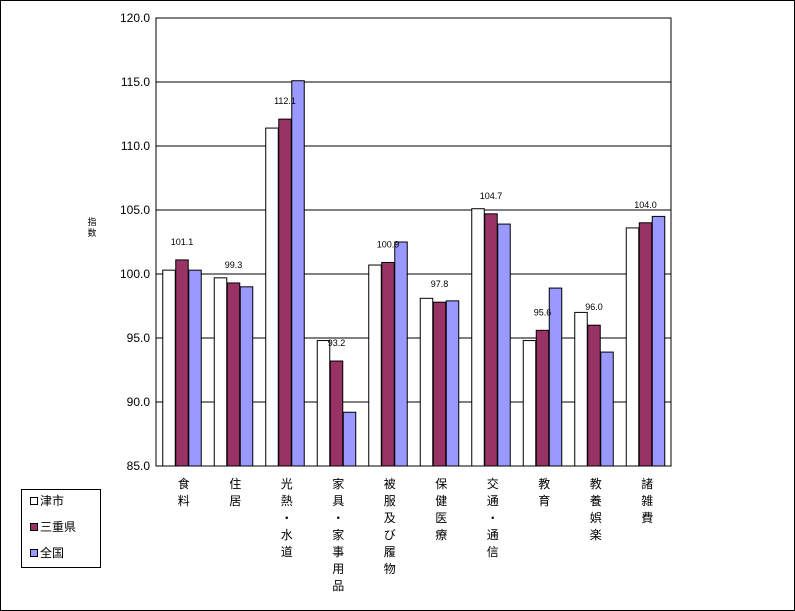  Describe the element at coordinates (58, 527) in the screenshot. I see `legend-label-mie: 三重県` at that location.